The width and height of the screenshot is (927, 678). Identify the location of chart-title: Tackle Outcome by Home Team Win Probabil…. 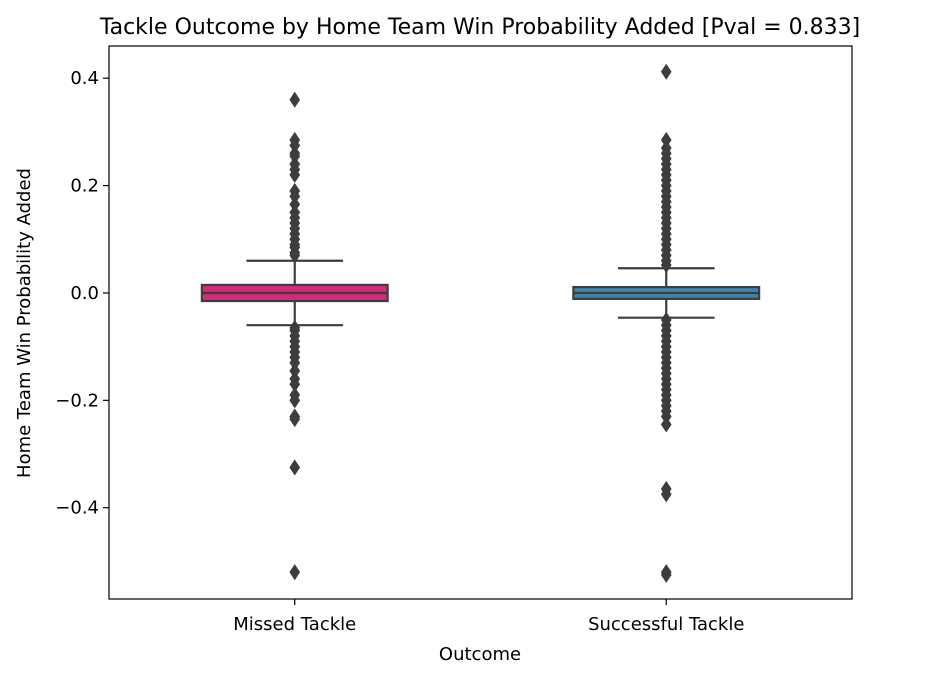
(479, 27).